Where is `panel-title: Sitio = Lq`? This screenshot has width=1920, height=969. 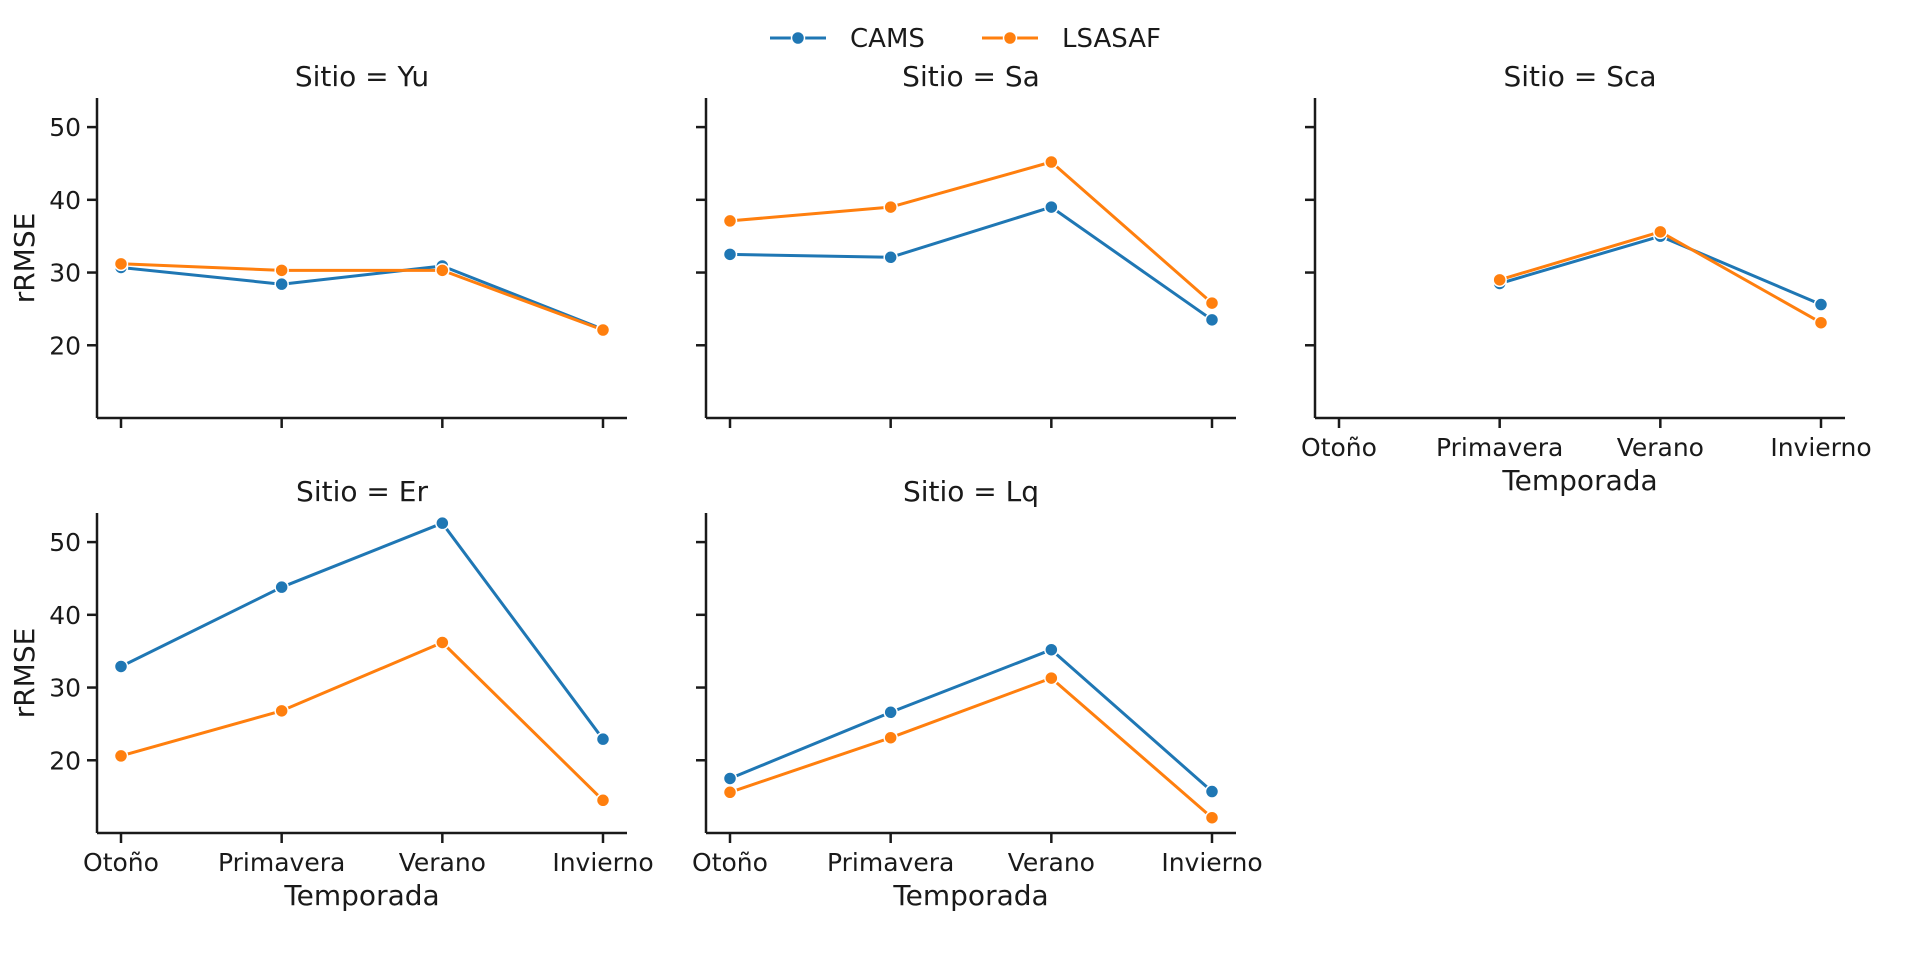
panel-title: Sitio = Lq is located at coordinates (971, 491).